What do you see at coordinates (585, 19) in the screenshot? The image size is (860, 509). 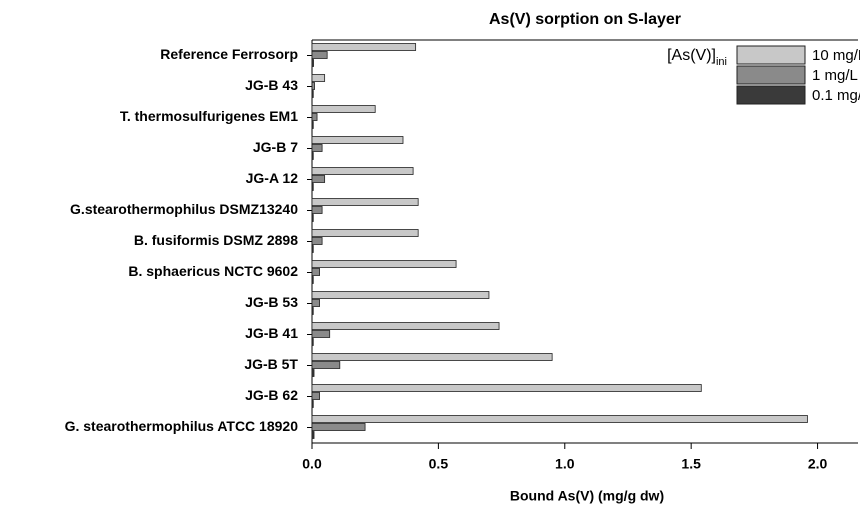 I see `chart-title: As(V) sorption on S-layer` at bounding box center [585, 19].